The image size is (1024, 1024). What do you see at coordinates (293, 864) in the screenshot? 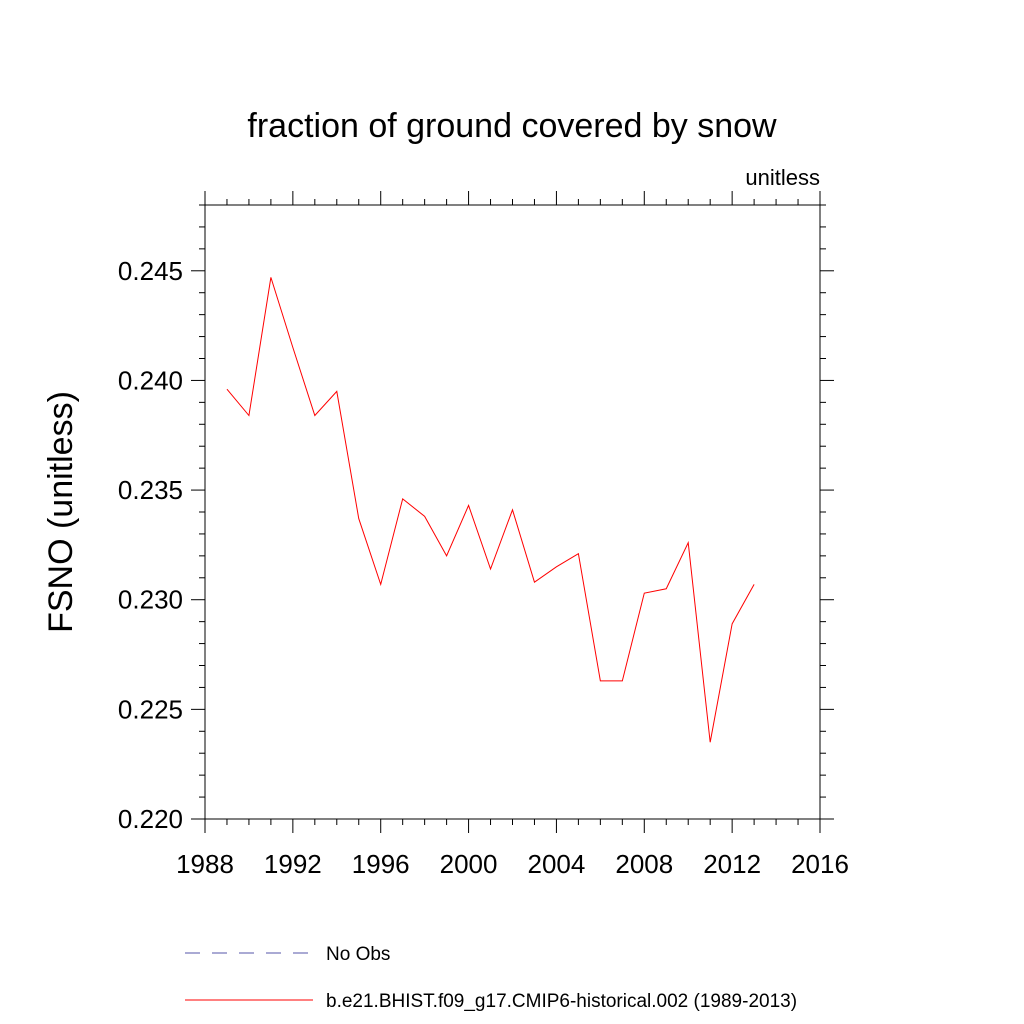
I see `x-tick-label: 1992` at bounding box center [293, 864].